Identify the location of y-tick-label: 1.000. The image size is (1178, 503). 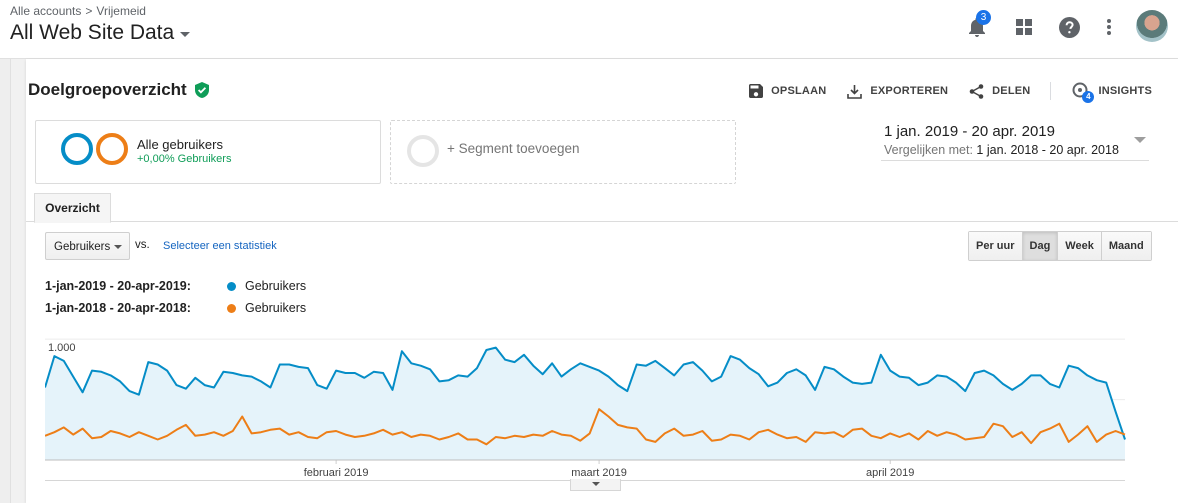
(62, 348).